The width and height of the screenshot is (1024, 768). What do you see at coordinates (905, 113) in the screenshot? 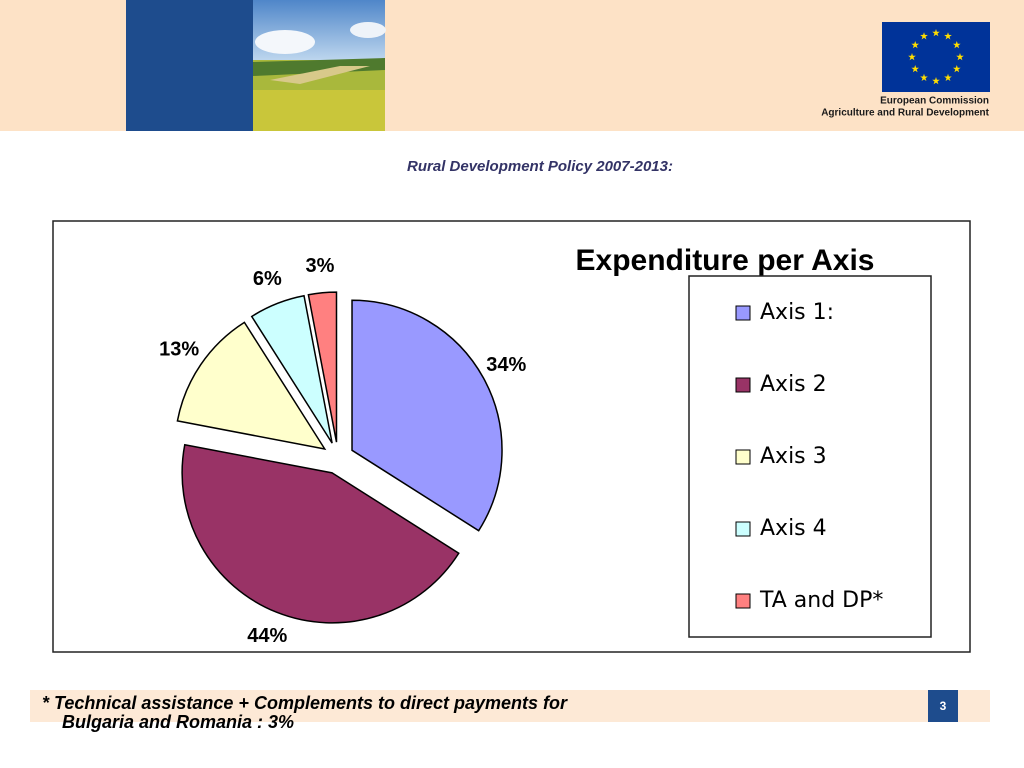
I see `header-dept: Agriculture and Rural Development` at bounding box center [905, 113].